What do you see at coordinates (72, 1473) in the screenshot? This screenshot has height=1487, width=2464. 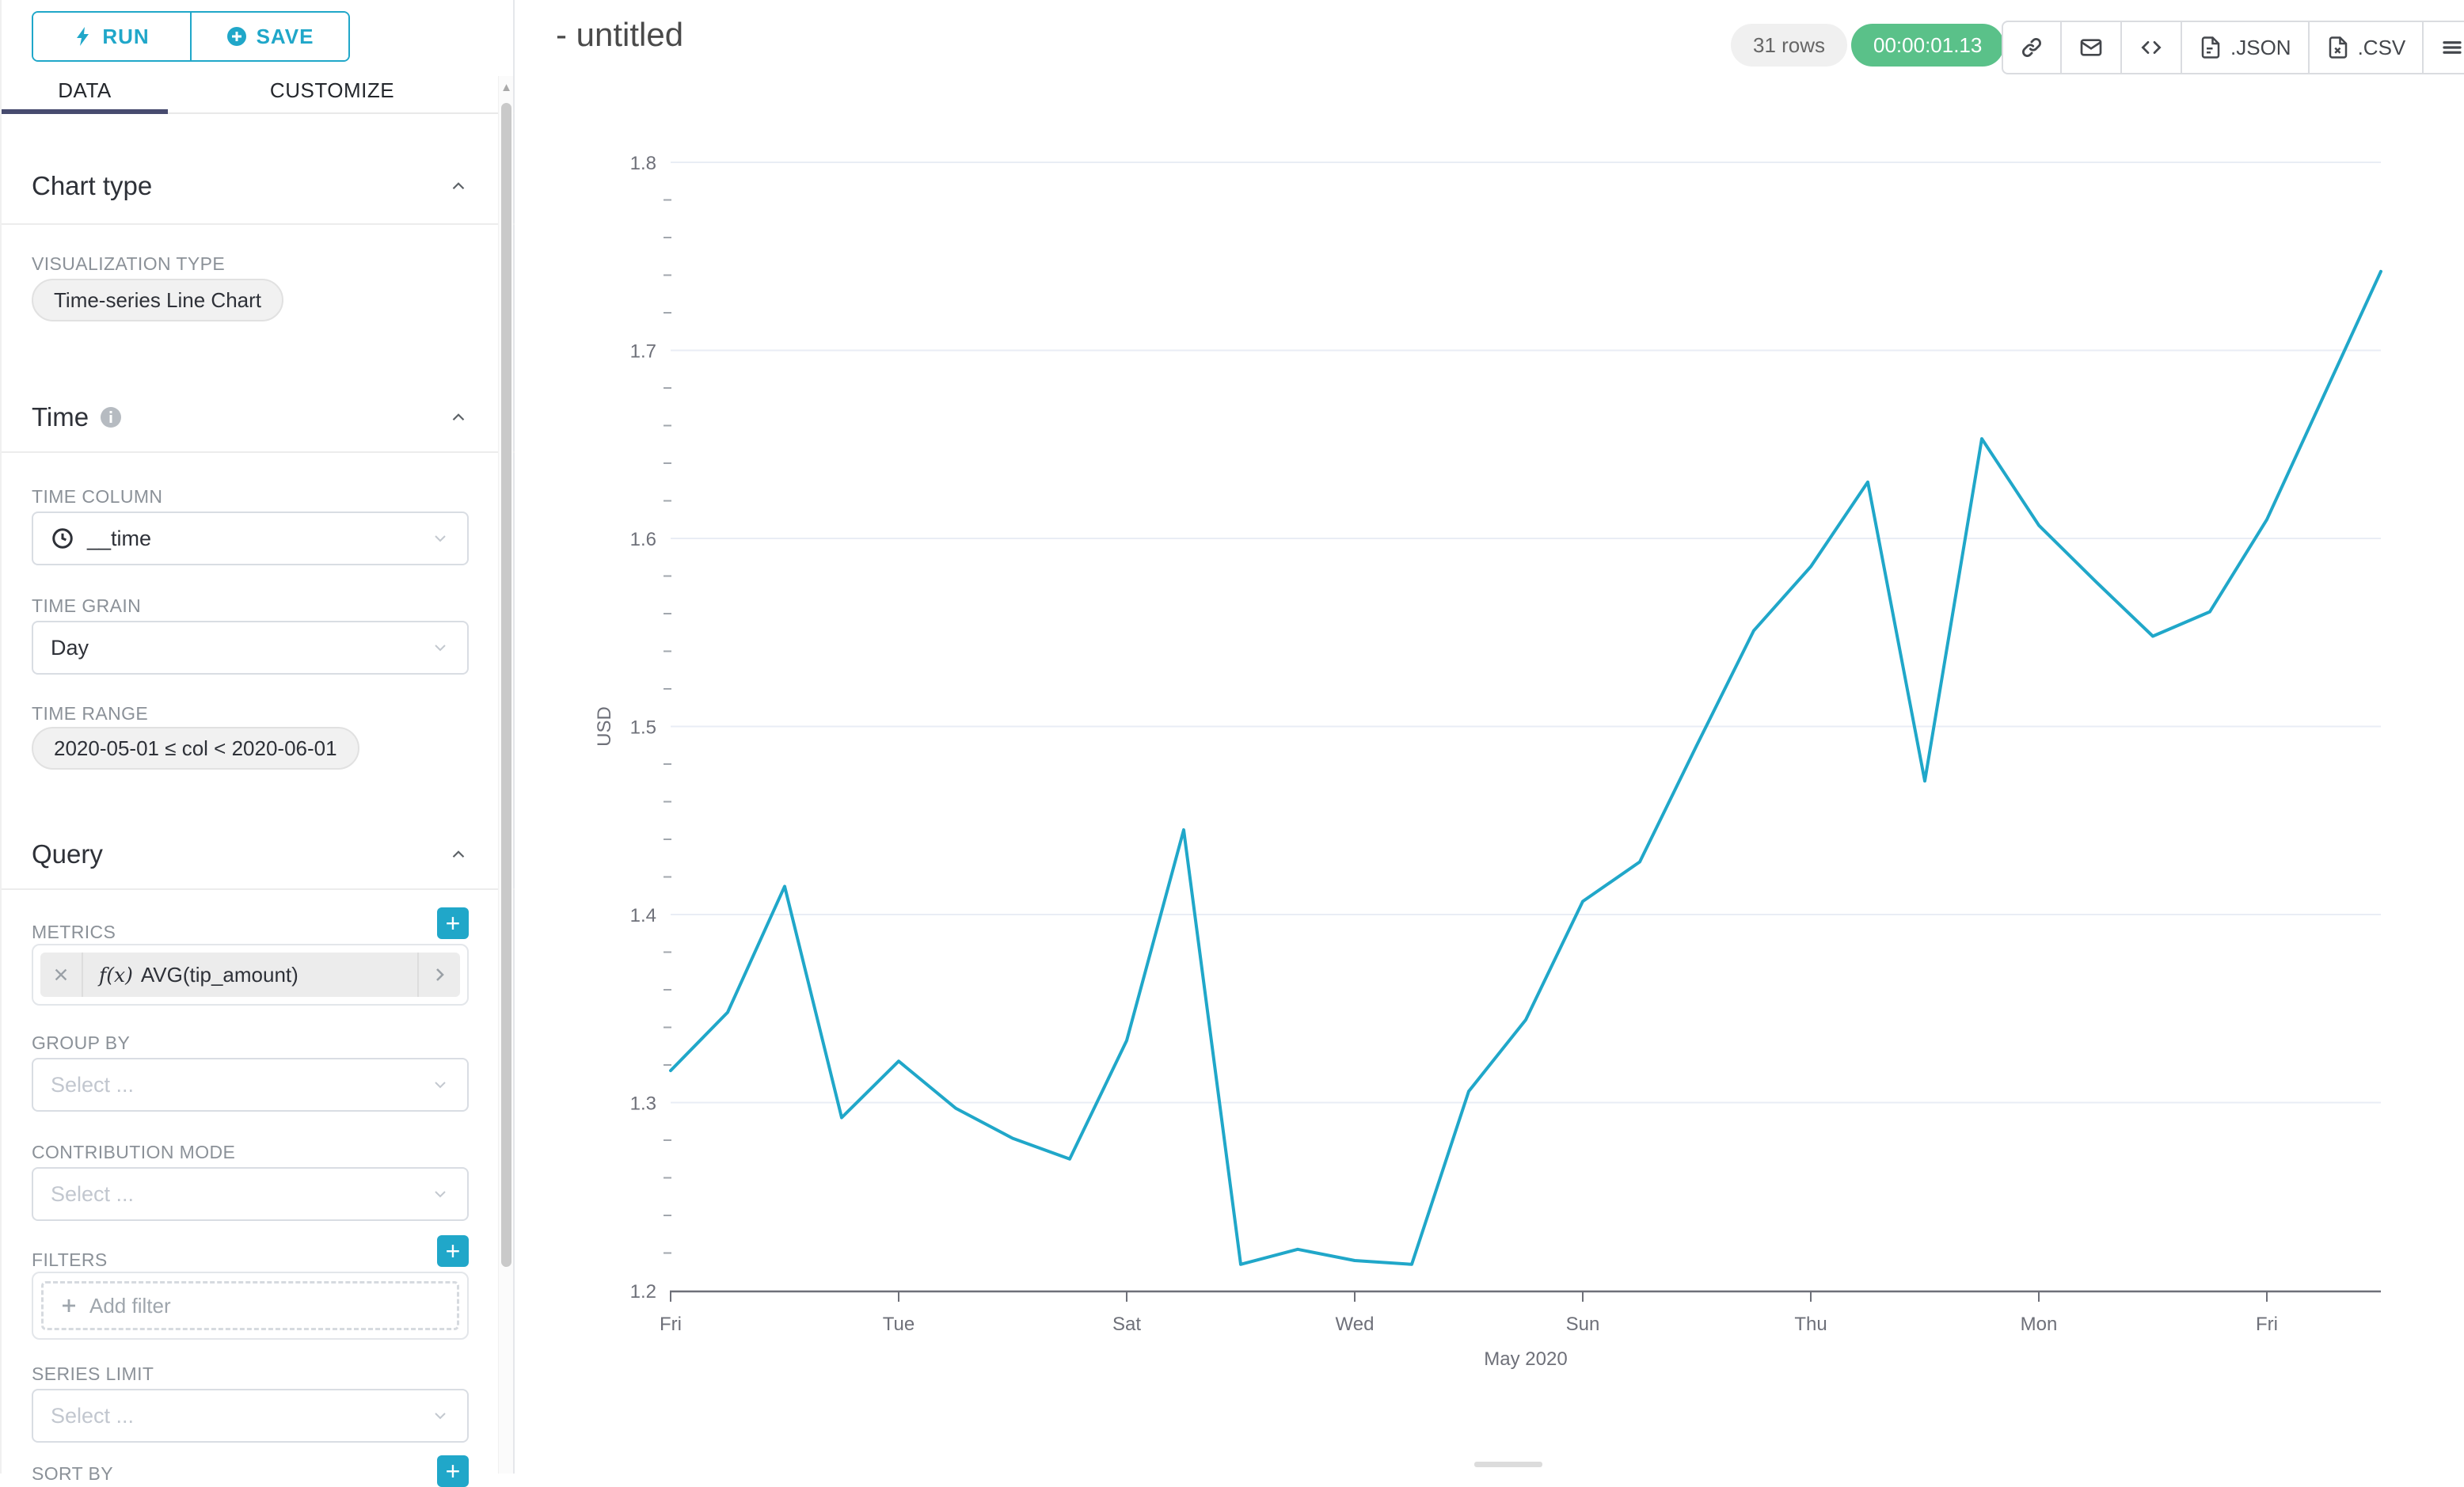 I see `sort-by-label: SORT BY` at bounding box center [72, 1473].